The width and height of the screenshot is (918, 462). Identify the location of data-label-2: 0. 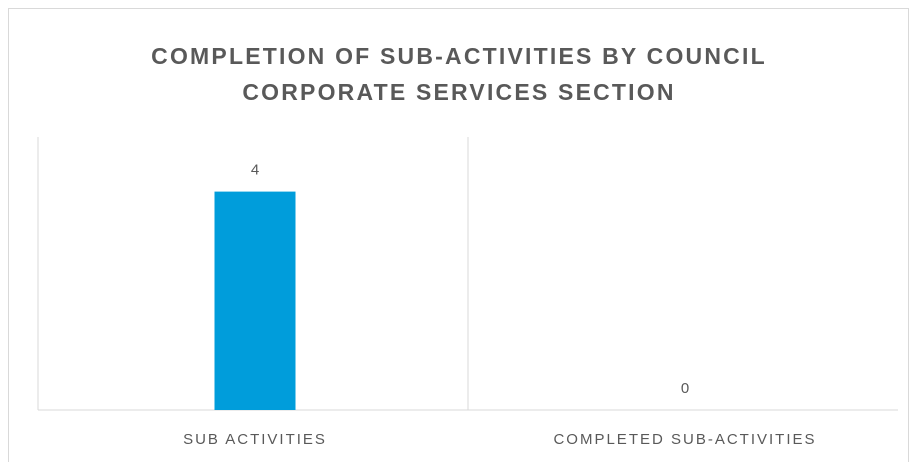
(685, 388).